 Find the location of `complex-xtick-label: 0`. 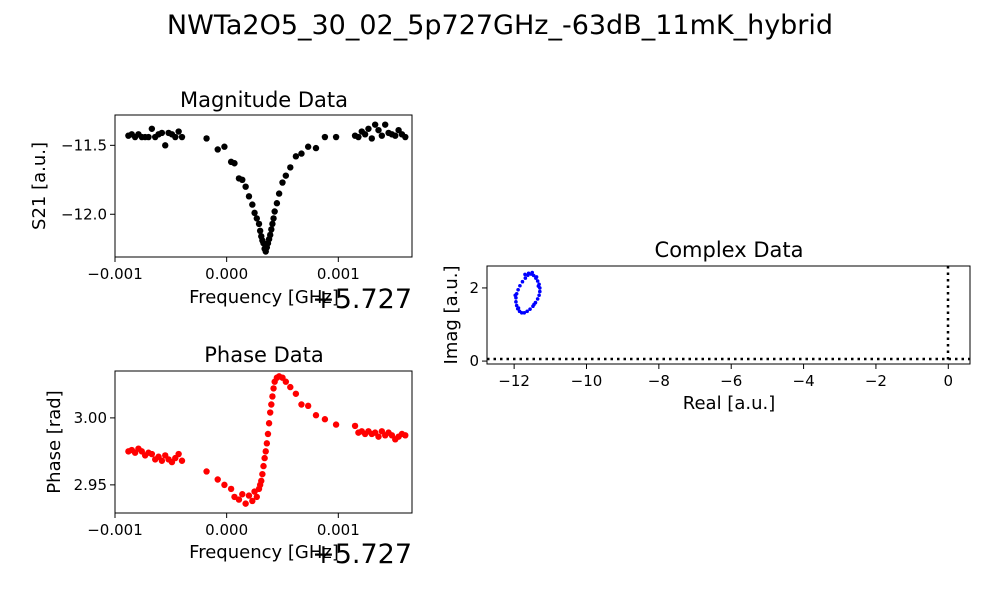

complex-xtick-label: 0 is located at coordinates (949, 381).